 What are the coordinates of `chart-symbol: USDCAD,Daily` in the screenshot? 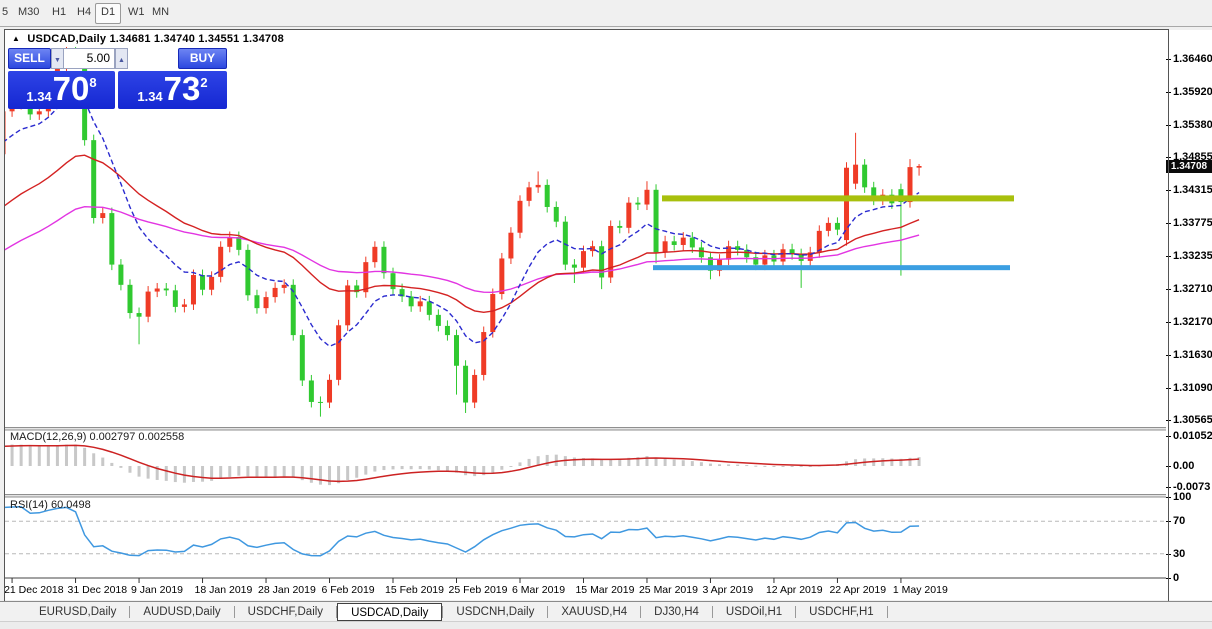 It's located at (67, 39).